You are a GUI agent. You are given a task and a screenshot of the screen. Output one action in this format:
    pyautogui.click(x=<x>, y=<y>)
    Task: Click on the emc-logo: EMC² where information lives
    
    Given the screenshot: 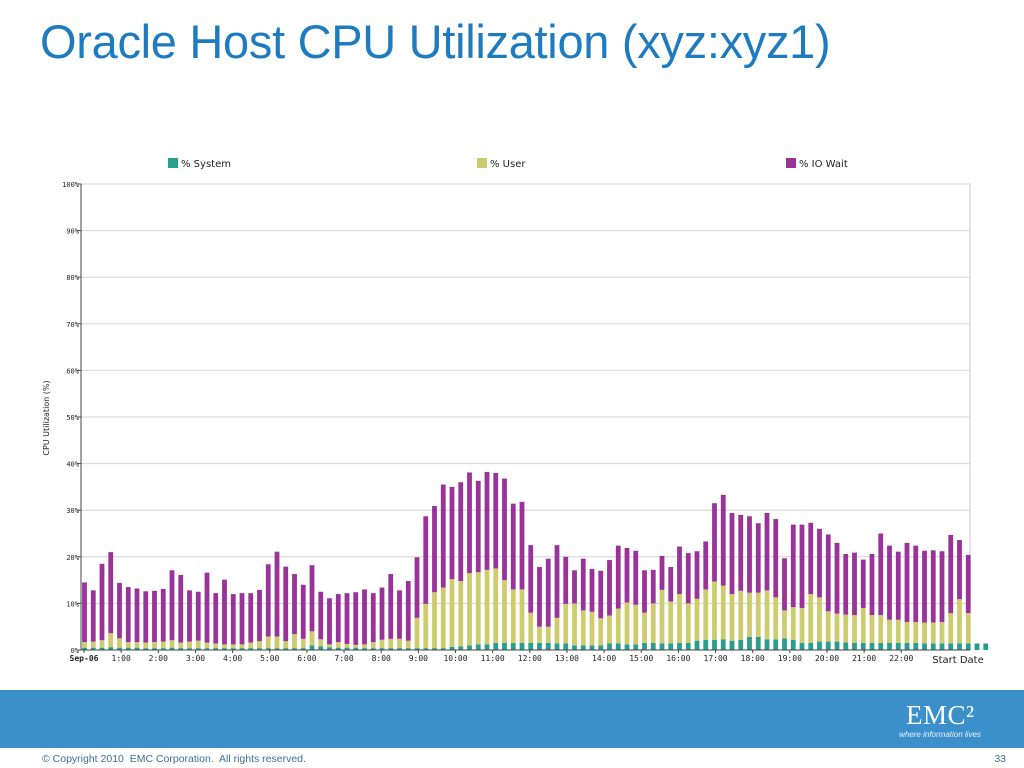 What is the action you would take?
    pyautogui.click(x=940, y=720)
    